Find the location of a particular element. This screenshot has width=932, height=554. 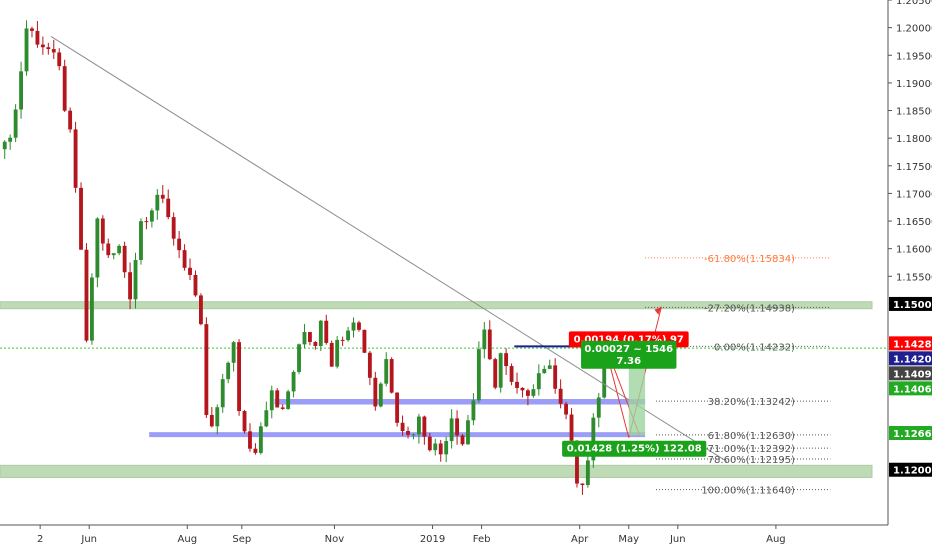

price-tick-label: 1.16500 is located at coordinates (914, 222).